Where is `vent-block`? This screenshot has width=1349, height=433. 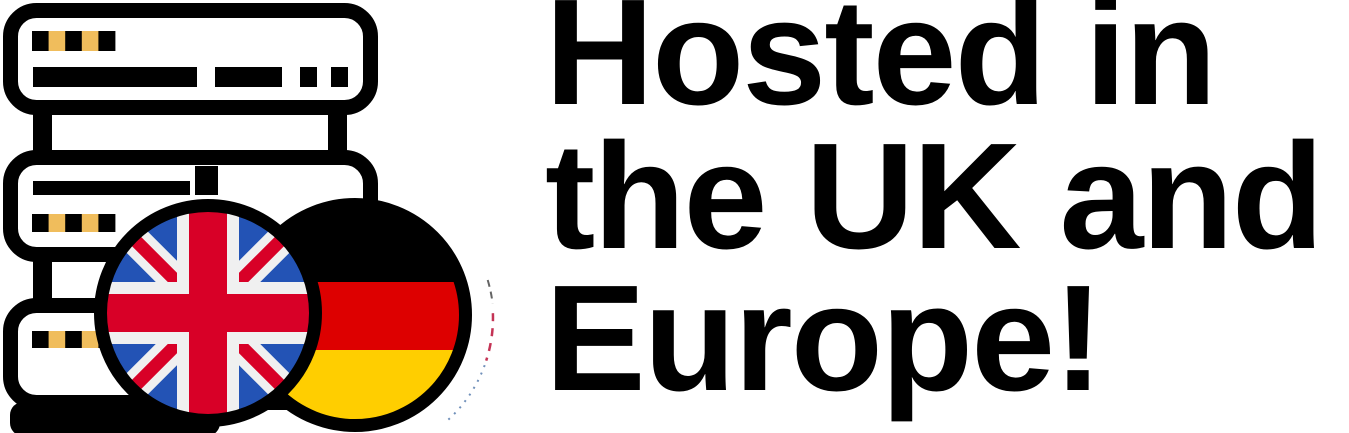 vent-block is located at coordinates (206, 180).